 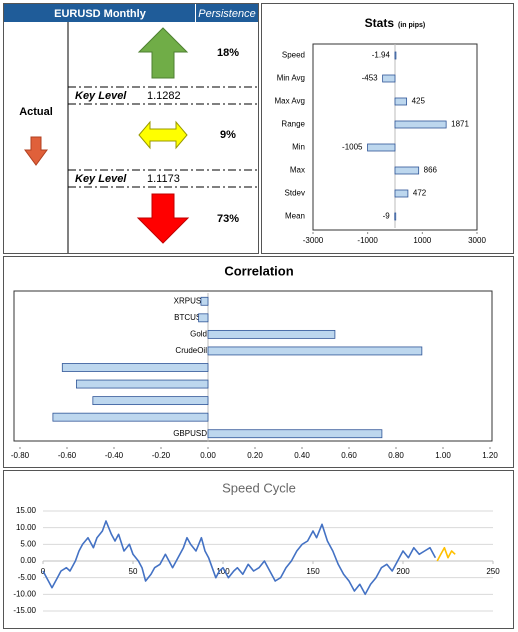 What do you see at coordinates (370, 78) in the screenshot?
I see `data-label: -453` at bounding box center [370, 78].